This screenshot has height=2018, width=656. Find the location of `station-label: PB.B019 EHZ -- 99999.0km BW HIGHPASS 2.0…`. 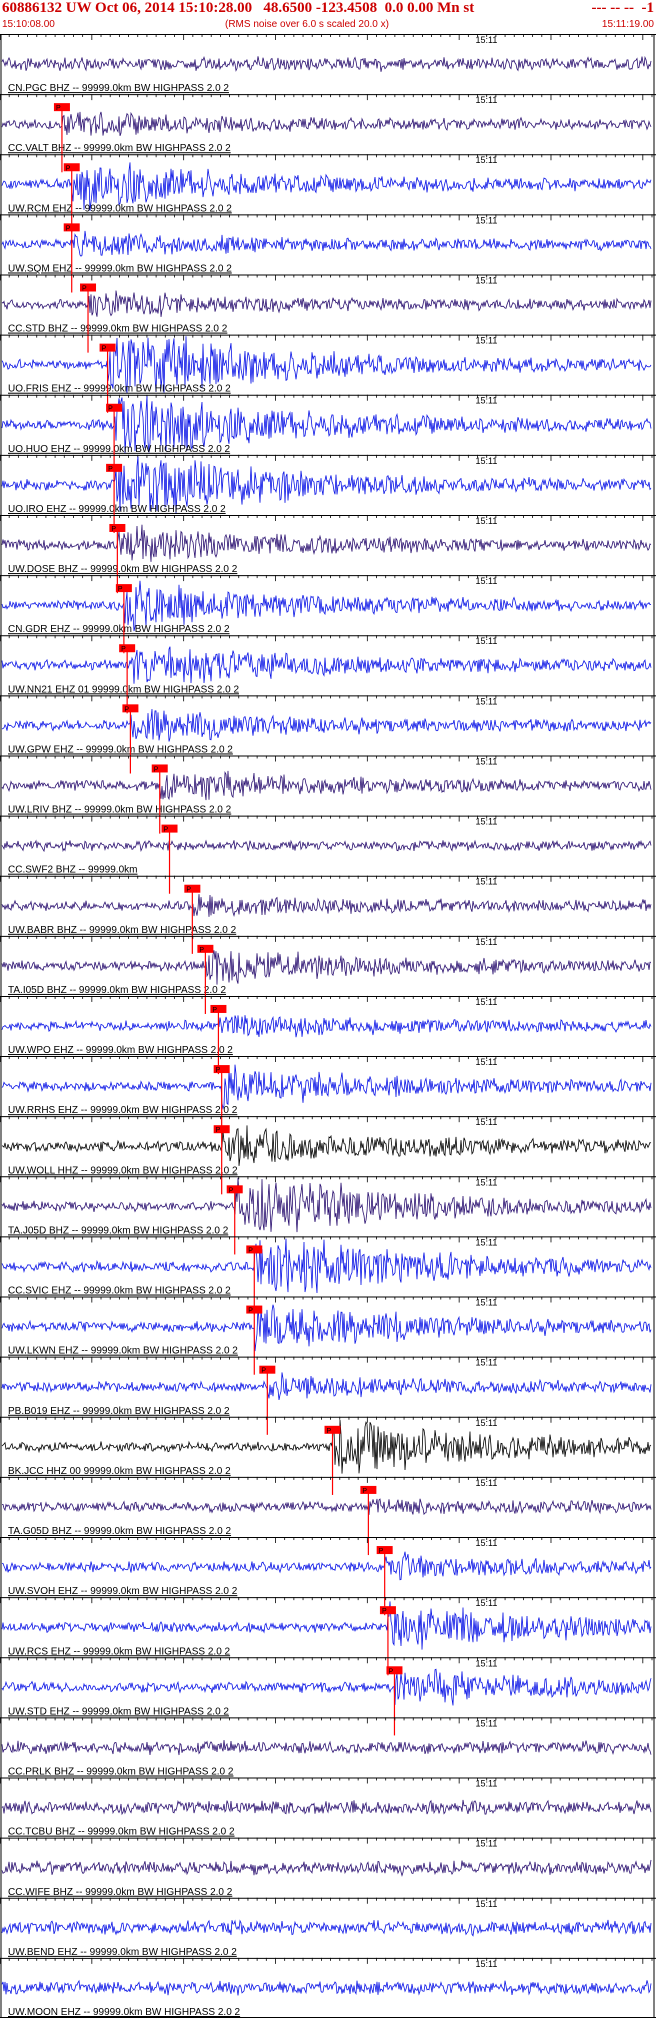

station-label: PB.B019 EHZ -- 99999.0km BW HIGHPASS 2.0… is located at coordinates (119, 1411).